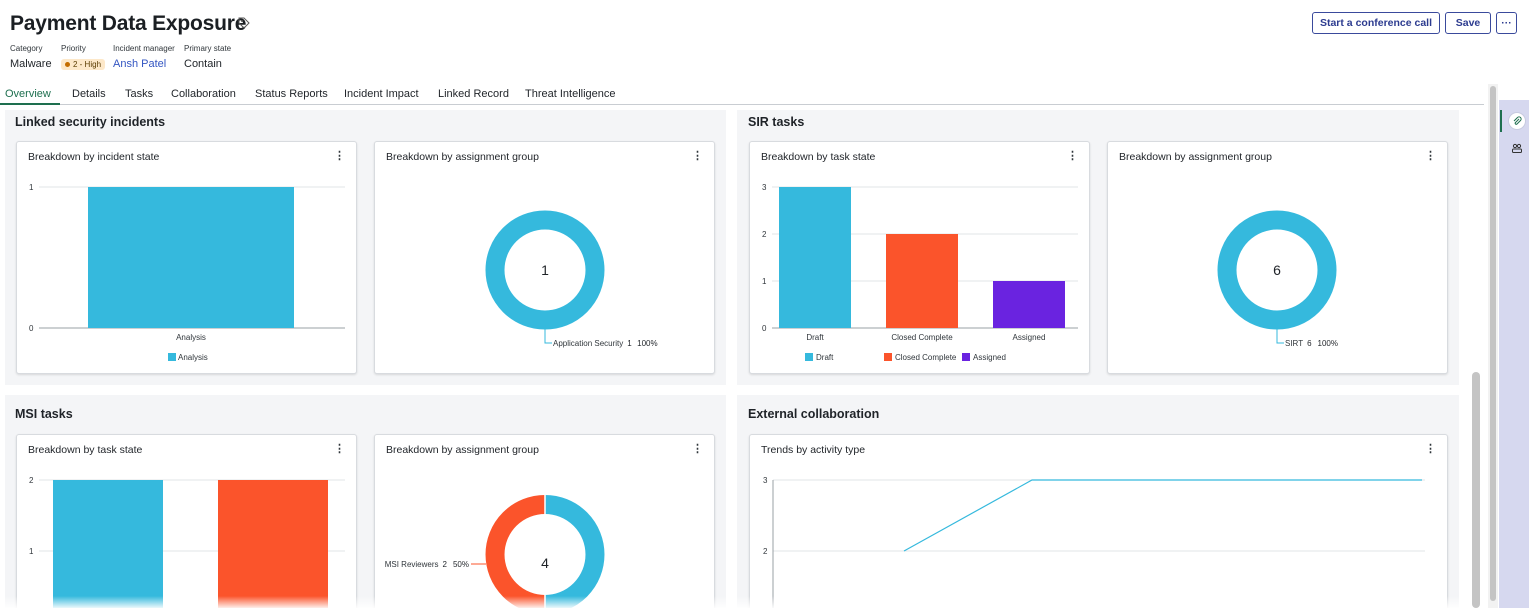 This screenshot has height=608, width=1529. What do you see at coordinates (31, 57) in the screenshot?
I see `category-field: Category Malware` at bounding box center [31, 57].